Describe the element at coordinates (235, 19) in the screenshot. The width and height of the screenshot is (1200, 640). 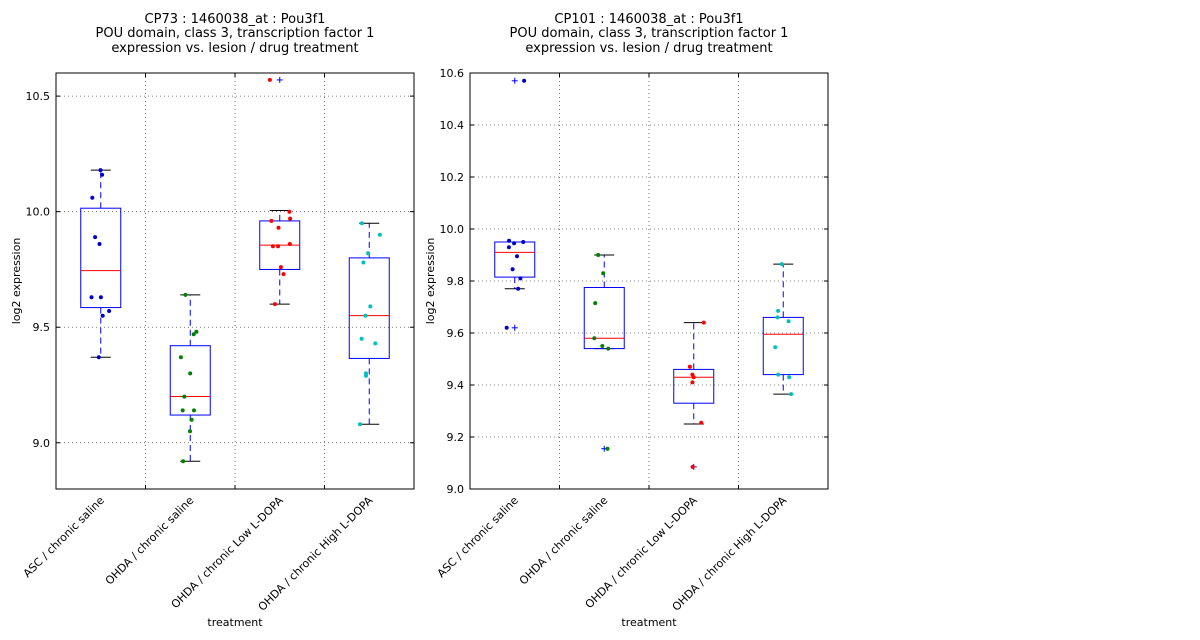
I see `chart-title-line-1: CP73 : 1460038_at : Pou3f1` at that location.